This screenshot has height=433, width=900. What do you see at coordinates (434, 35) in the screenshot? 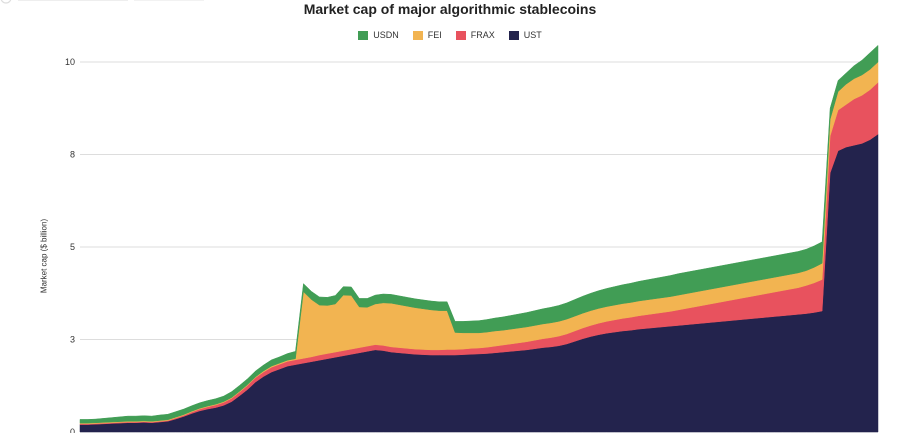
I see `legend-label: FEI` at bounding box center [434, 35].